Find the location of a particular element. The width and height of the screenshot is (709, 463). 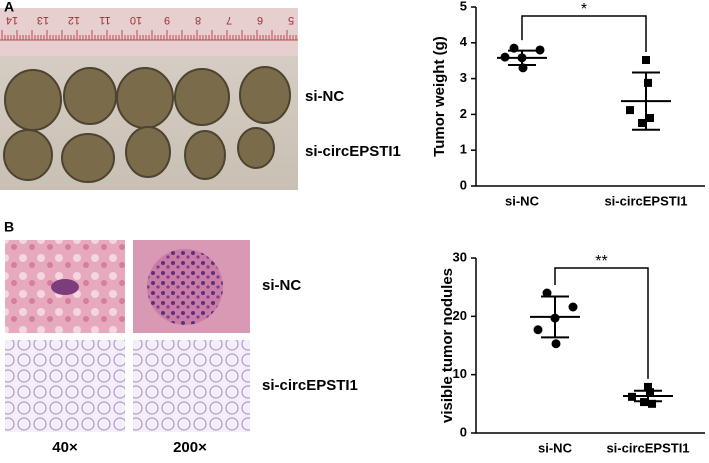

ruler-label: 10 is located at coordinates (136, 20).